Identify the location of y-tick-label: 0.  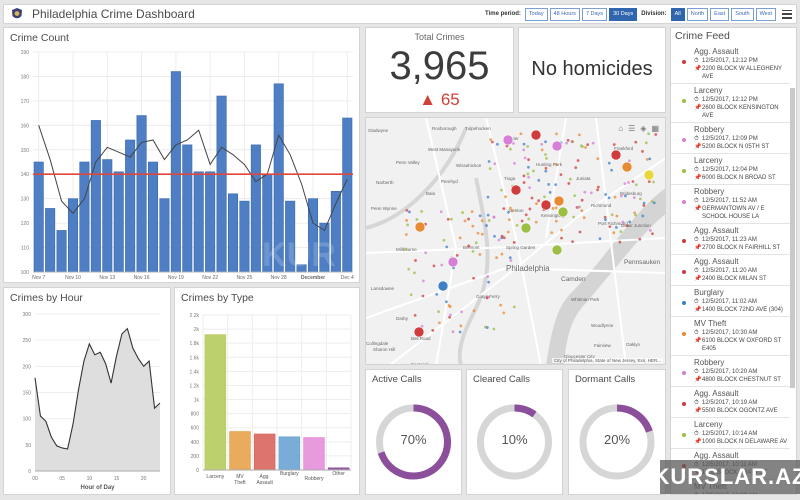
(197, 471).